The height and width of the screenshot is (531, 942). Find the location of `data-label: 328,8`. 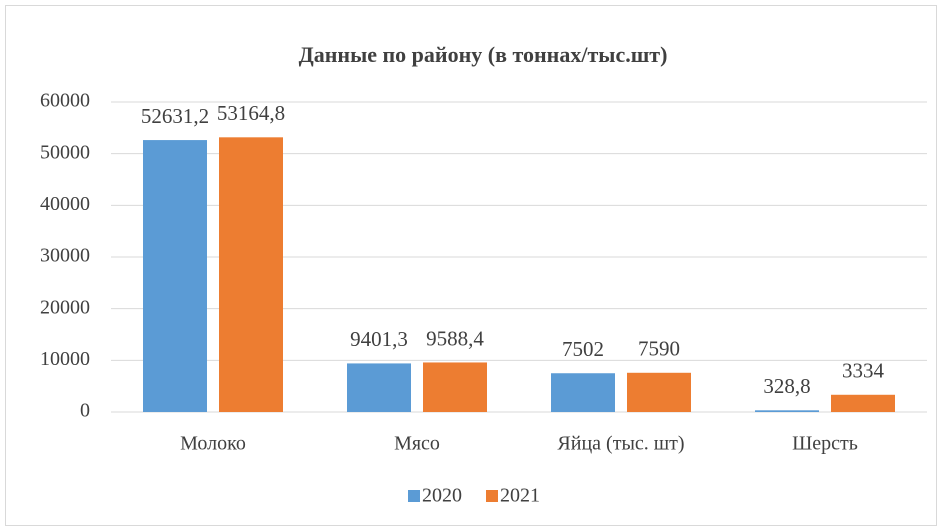

data-label: 328,8 is located at coordinates (786, 386).